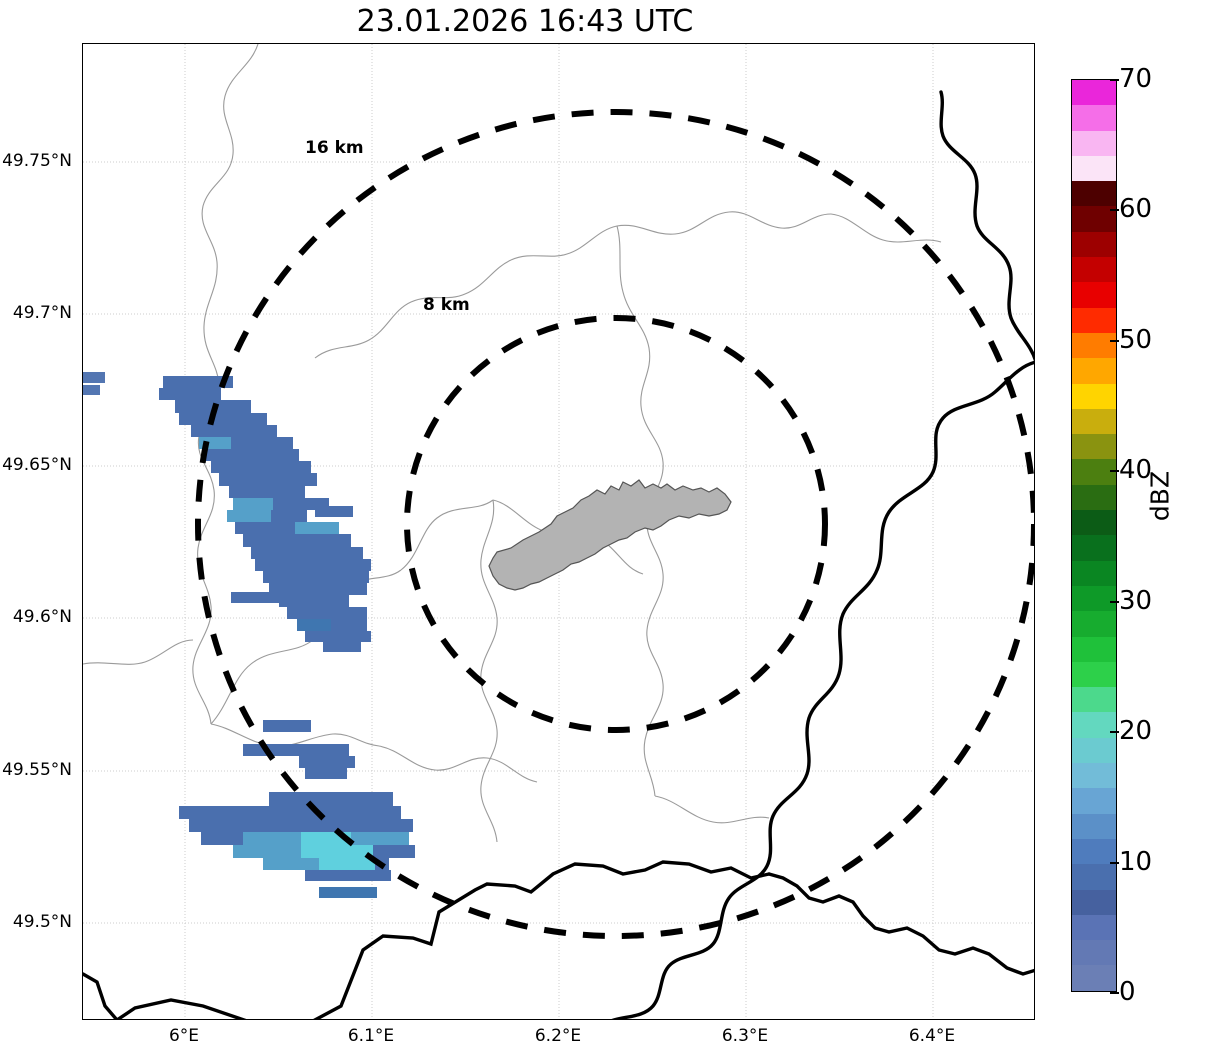 The width and height of the screenshot is (1207, 1064). Describe the element at coordinates (42, 313) in the screenshot. I see `y-tick-1: 49.7°N` at that location.